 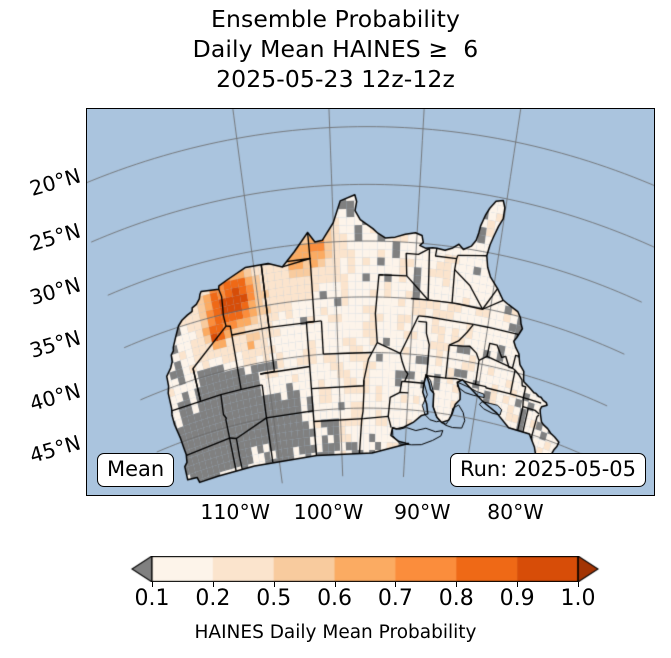 I want to click on lat-label-30N: 30°N, so click(x=55, y=291).